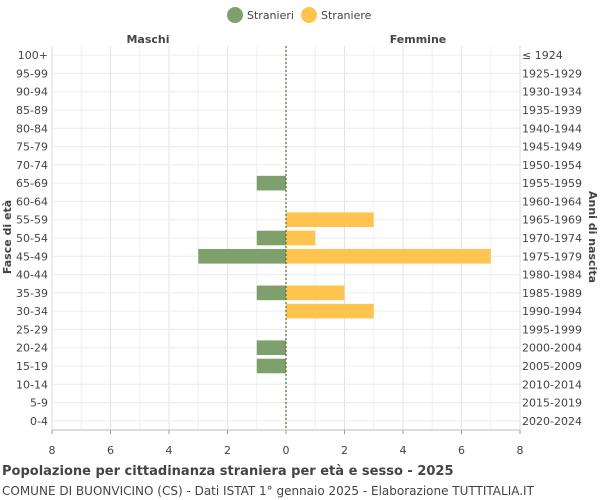  Describe the element at coordinates (346, 15) in the screenshot. I see `legend-label-straniere: Straniere` at that location.